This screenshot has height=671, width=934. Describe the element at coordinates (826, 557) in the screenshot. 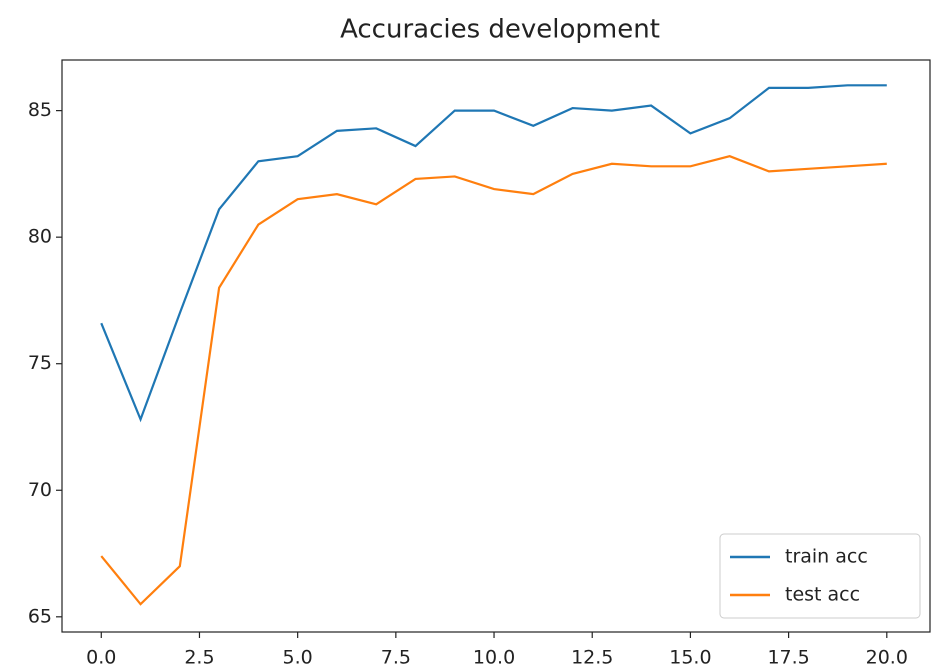

I see `legend-label: train acc` at that location.